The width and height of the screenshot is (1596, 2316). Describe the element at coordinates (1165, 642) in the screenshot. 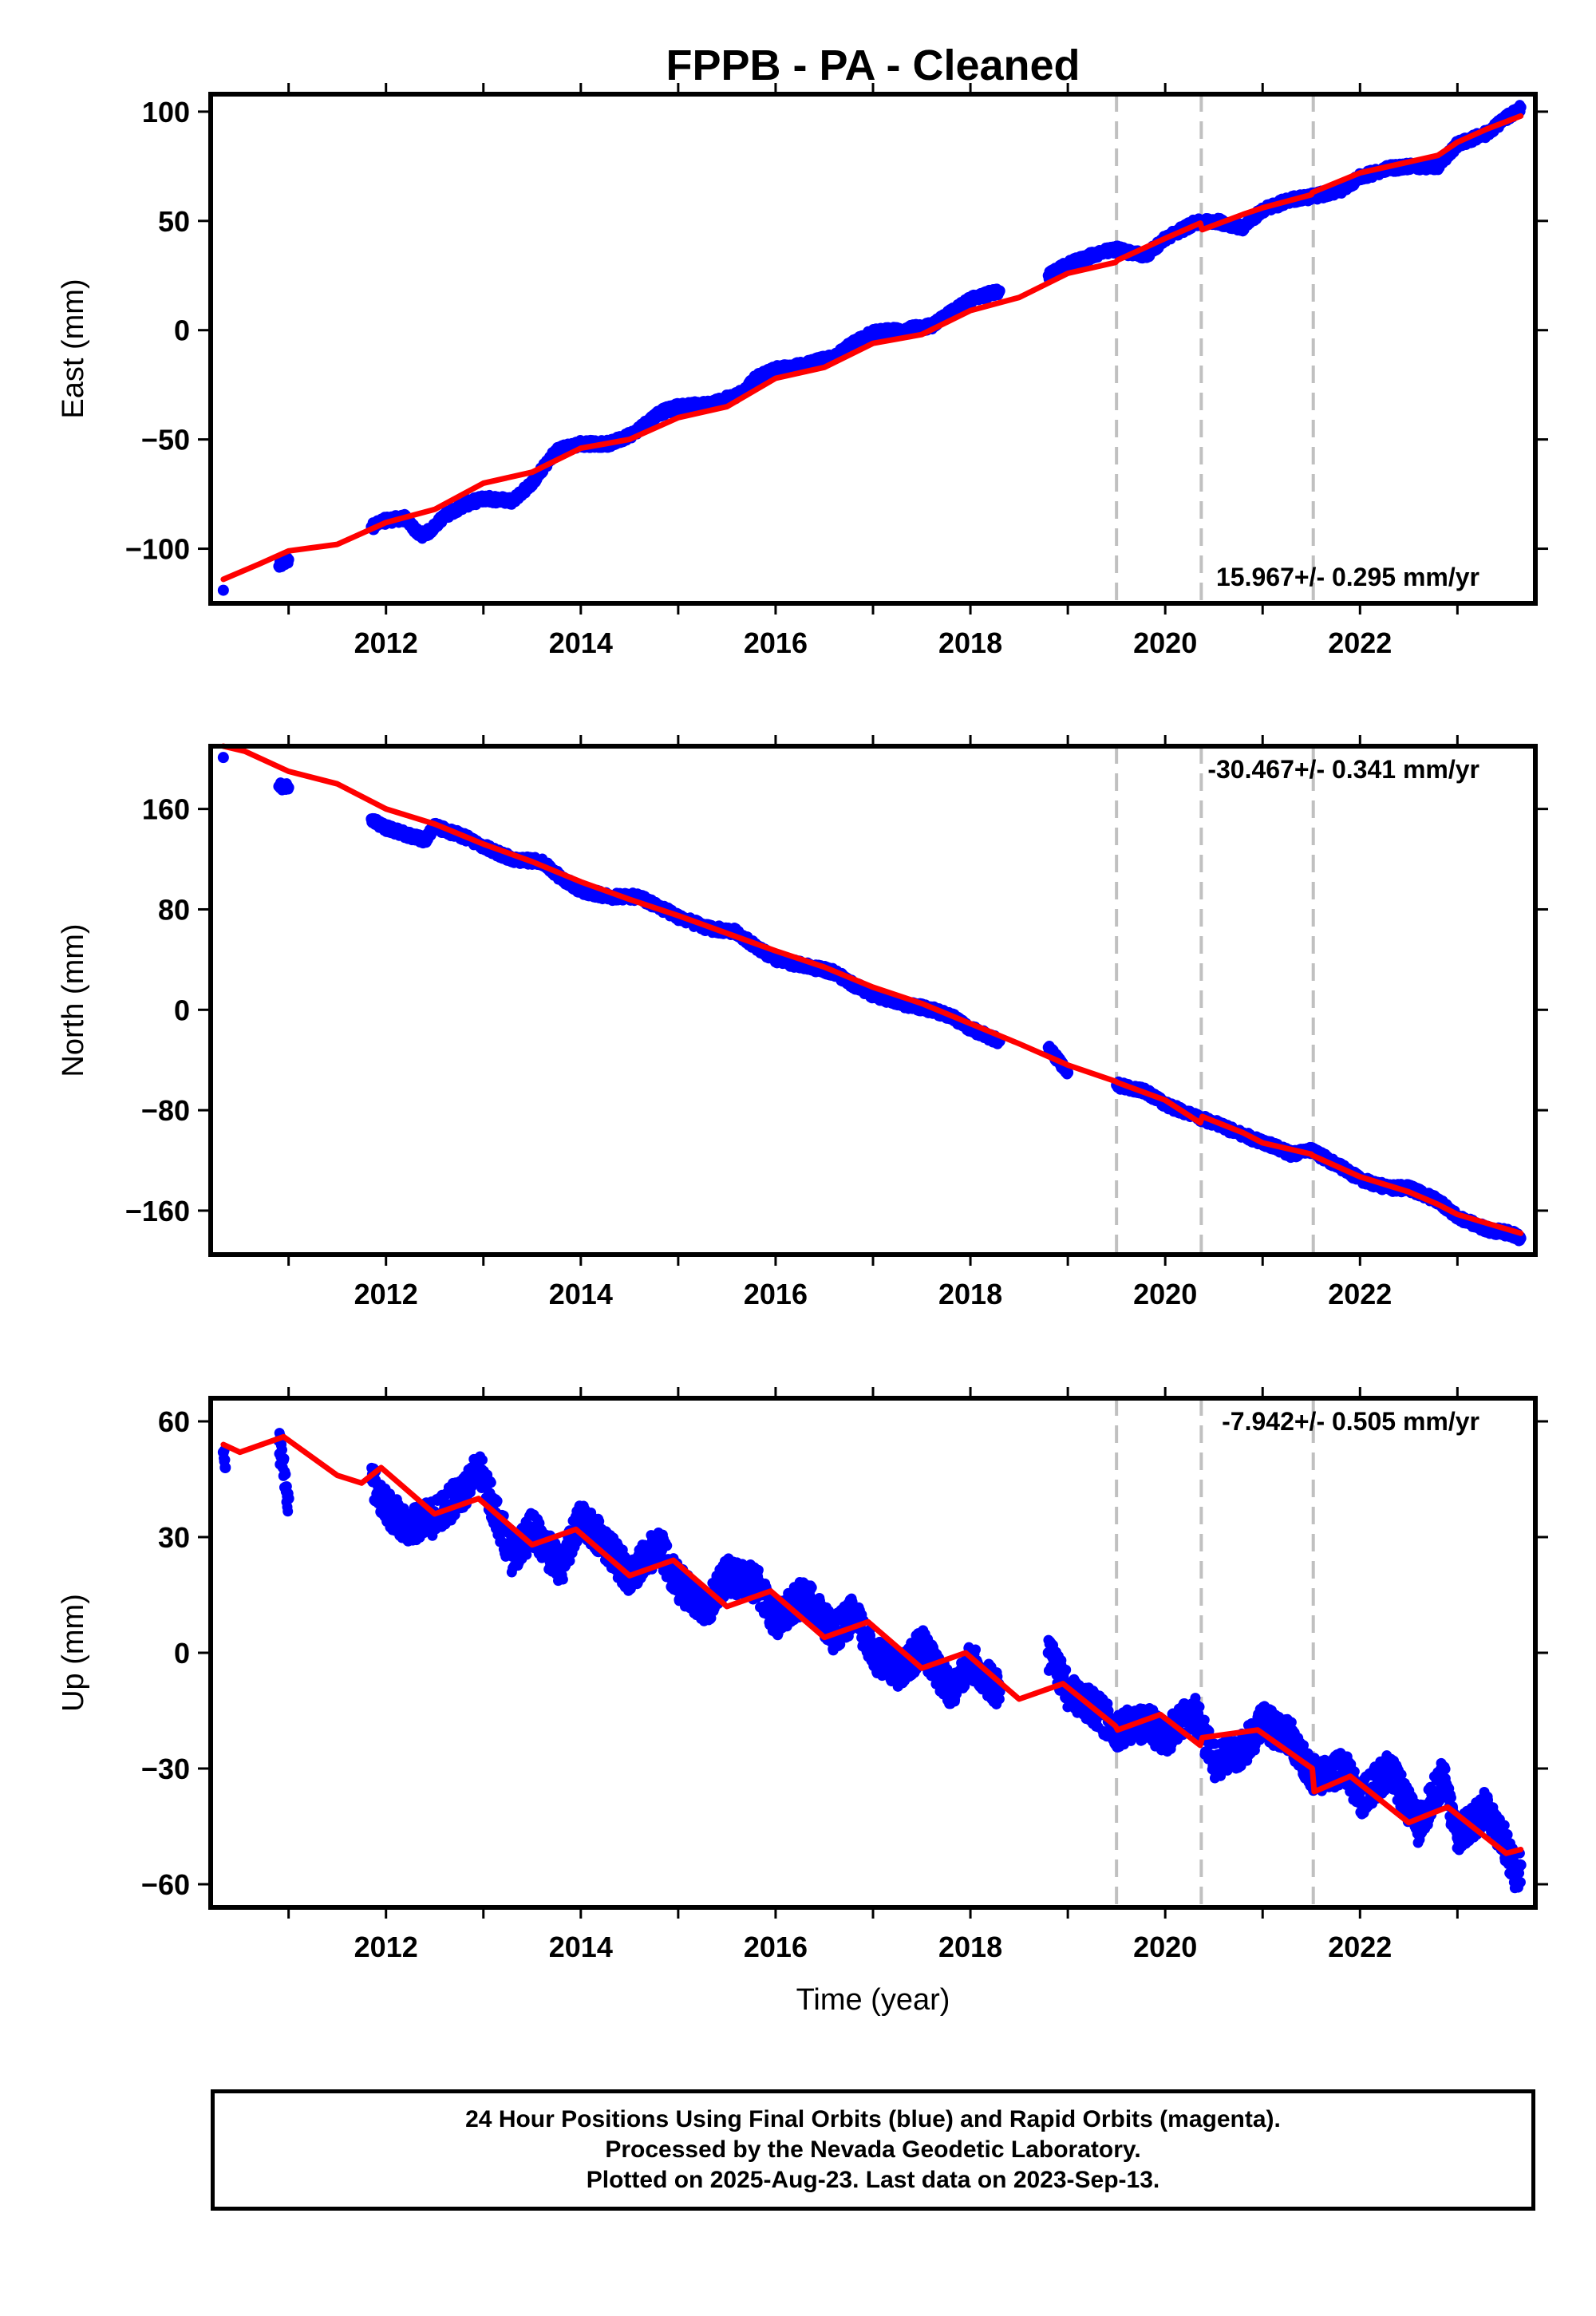

I see `x-tick-label: 2020` at that location.